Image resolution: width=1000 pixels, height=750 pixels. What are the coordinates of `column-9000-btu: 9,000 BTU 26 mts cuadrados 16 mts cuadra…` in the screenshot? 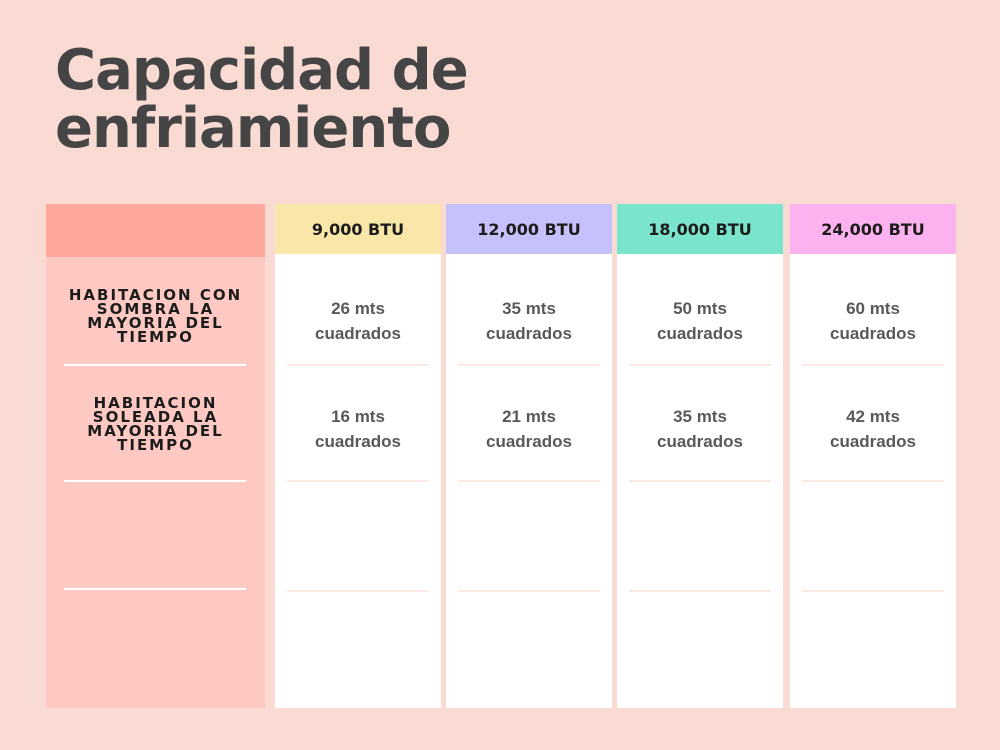 It's located at (358, 456).